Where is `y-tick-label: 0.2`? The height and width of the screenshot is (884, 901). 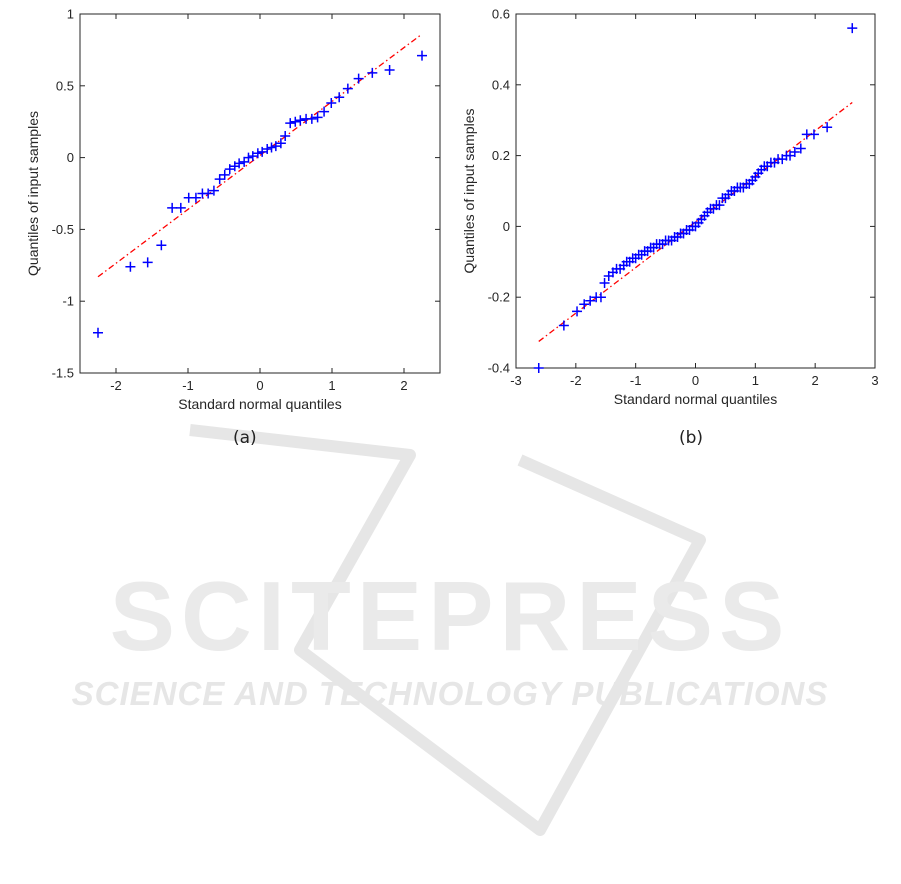 y-tick-label: 0.2 is located at coordinates (501, 155).